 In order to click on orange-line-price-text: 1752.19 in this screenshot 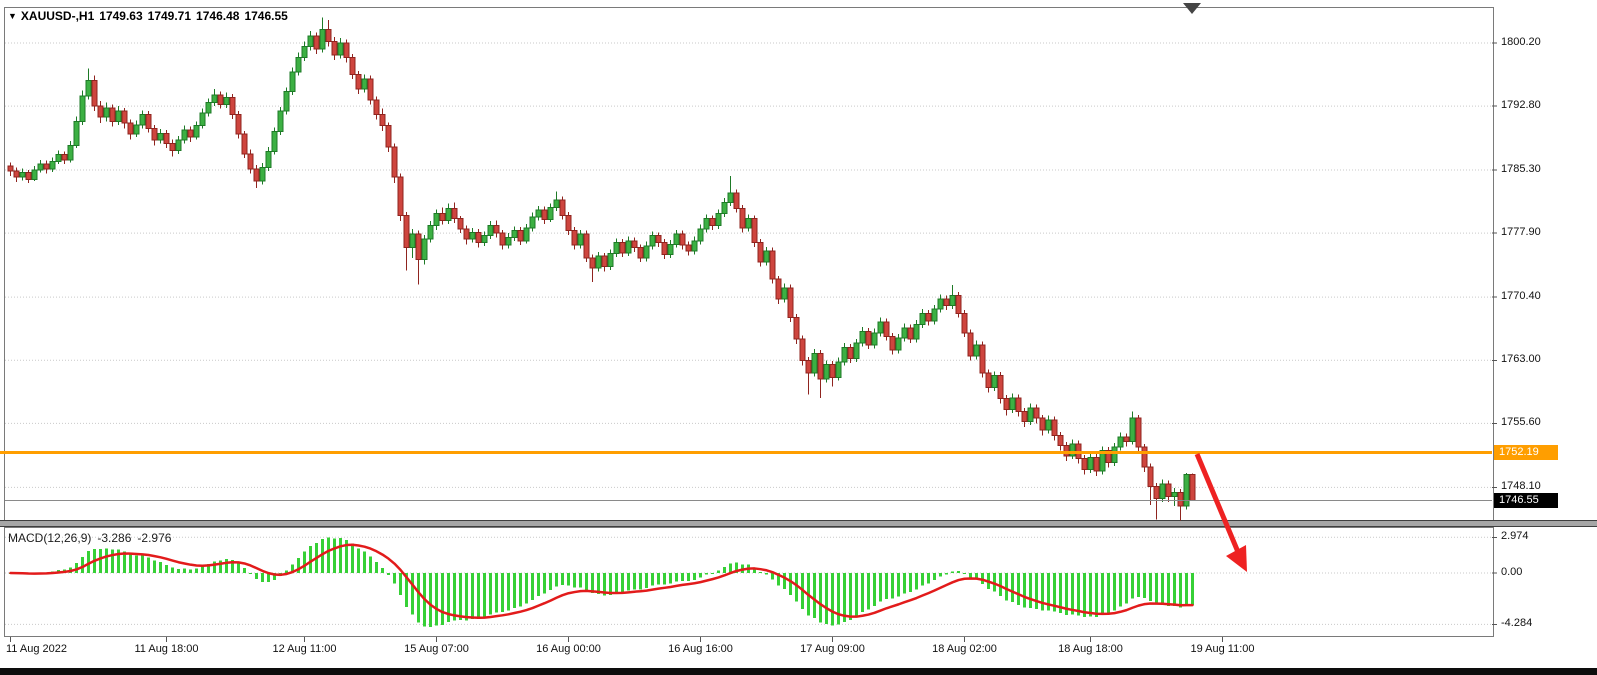, I will do `click(1519, 451)`.